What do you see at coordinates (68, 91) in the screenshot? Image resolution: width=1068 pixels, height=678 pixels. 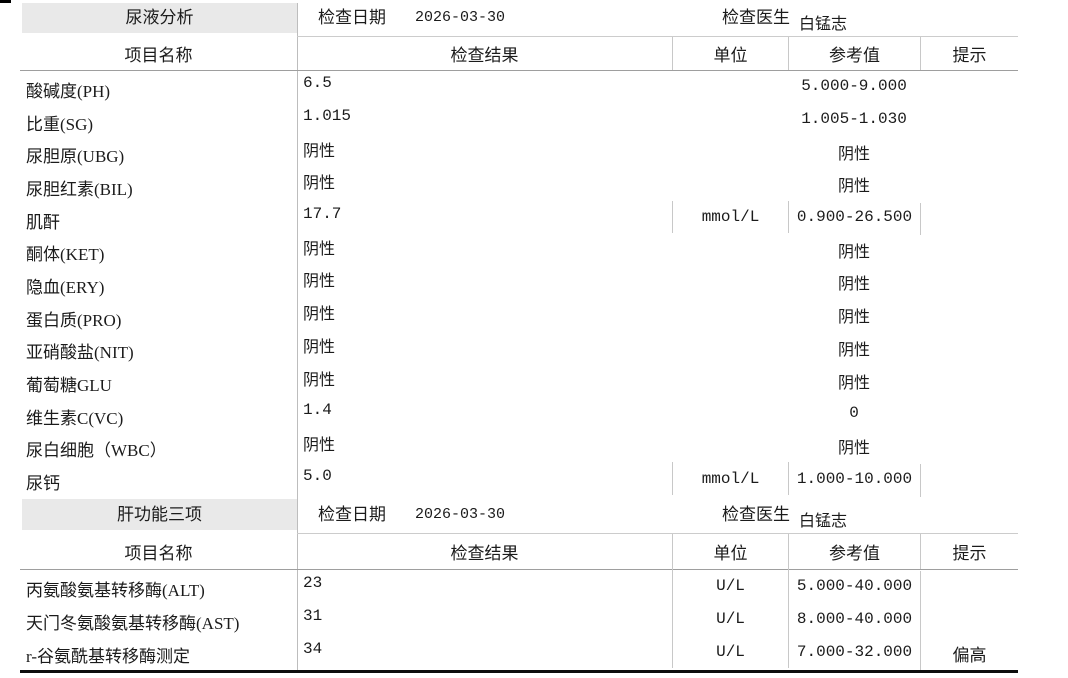 I see `item-name-cell: 酸碱度(PH)` at bounding box center [68, 91].